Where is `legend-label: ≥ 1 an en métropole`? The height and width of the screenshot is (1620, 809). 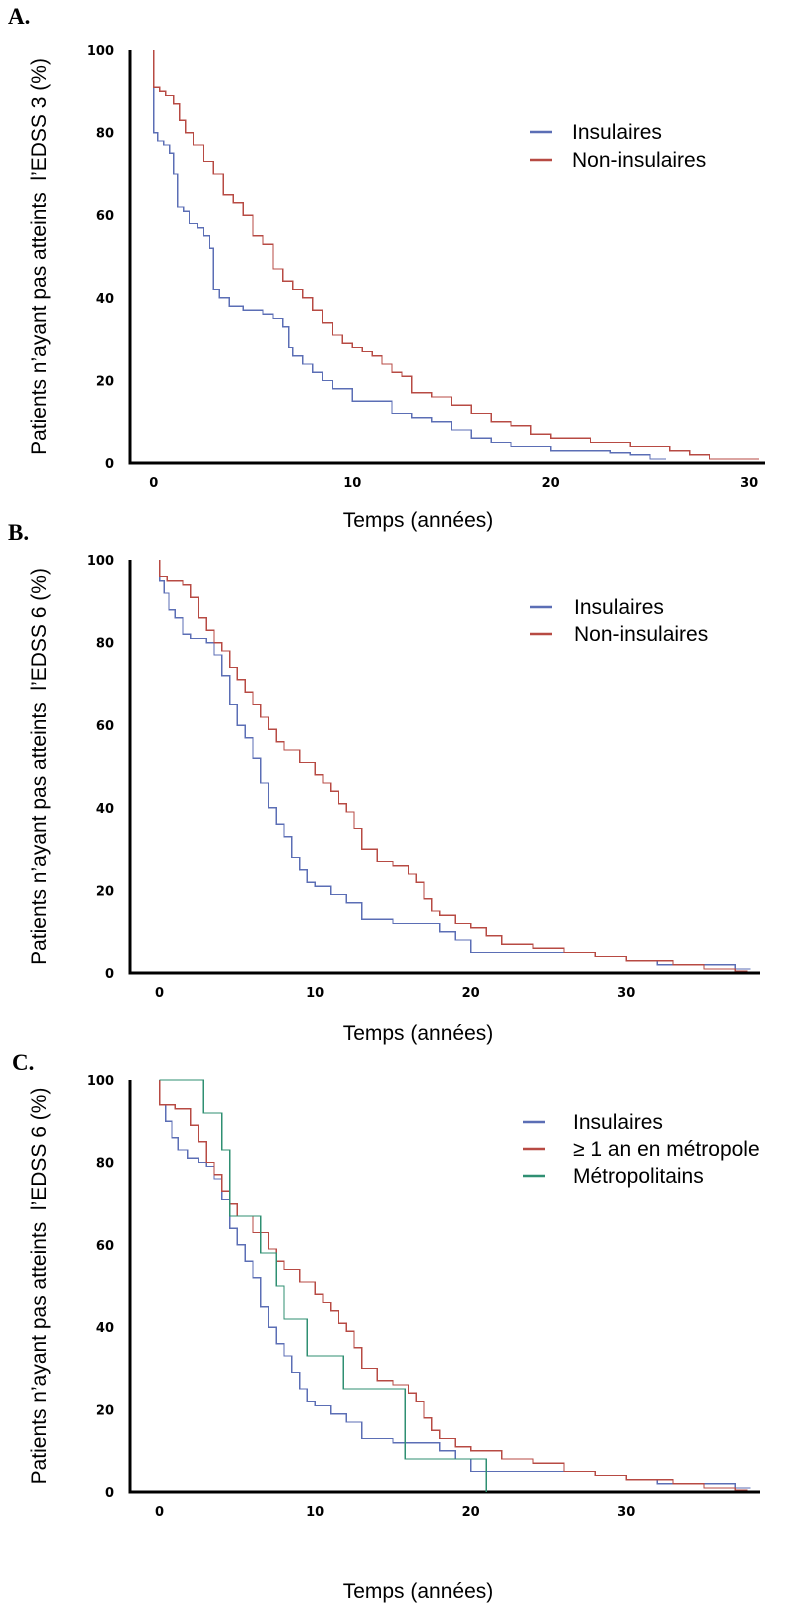 legend-label: ≥ 1 an en métropole is located at coordinates (666, 1149).